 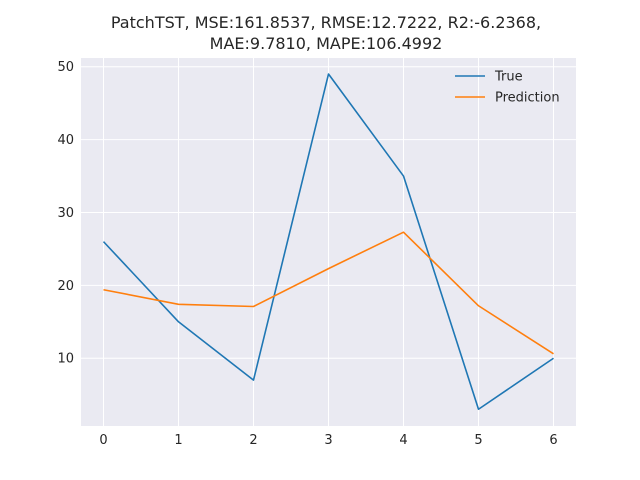 I want to click on x-tick-label: 1, so click(x=178, y=440).